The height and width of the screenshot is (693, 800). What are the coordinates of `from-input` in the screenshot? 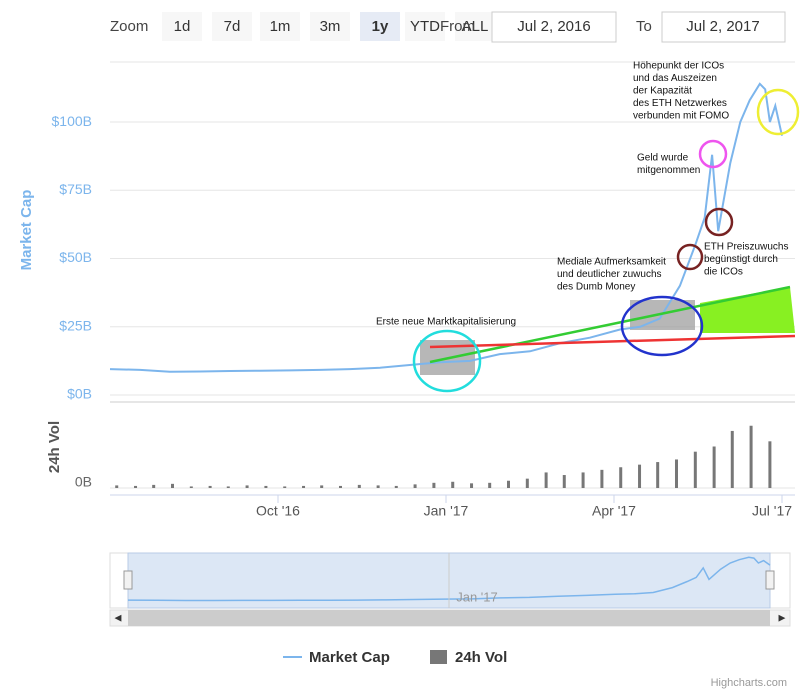 It's located at (554, 27).